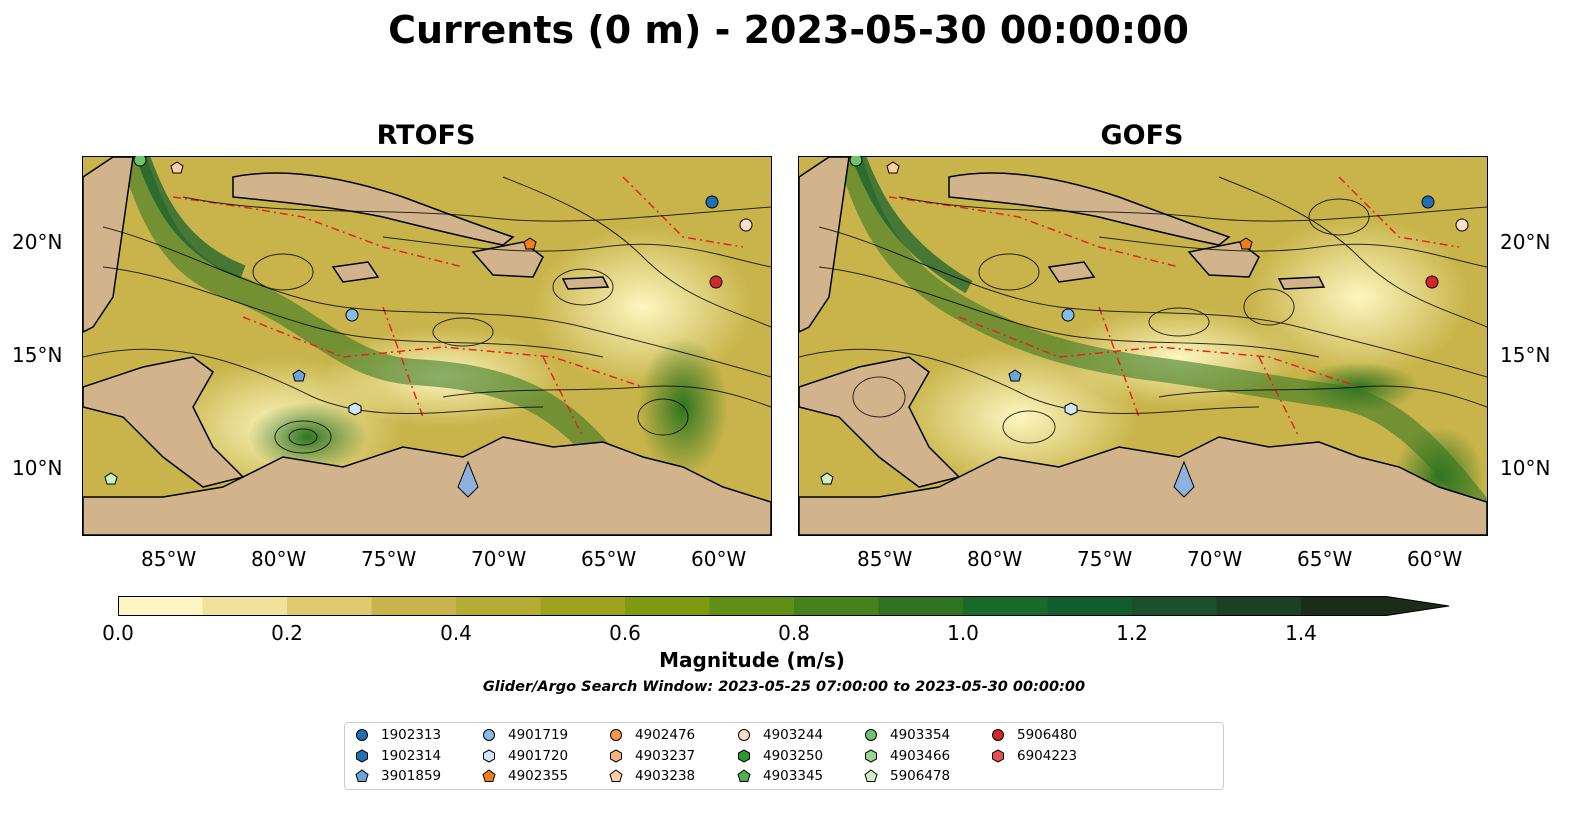 This screenshot has height=827, width=1577. Describe the element at coordinates (793, 776) in the screenshot. I see `legend-label: 4903345` at that location.